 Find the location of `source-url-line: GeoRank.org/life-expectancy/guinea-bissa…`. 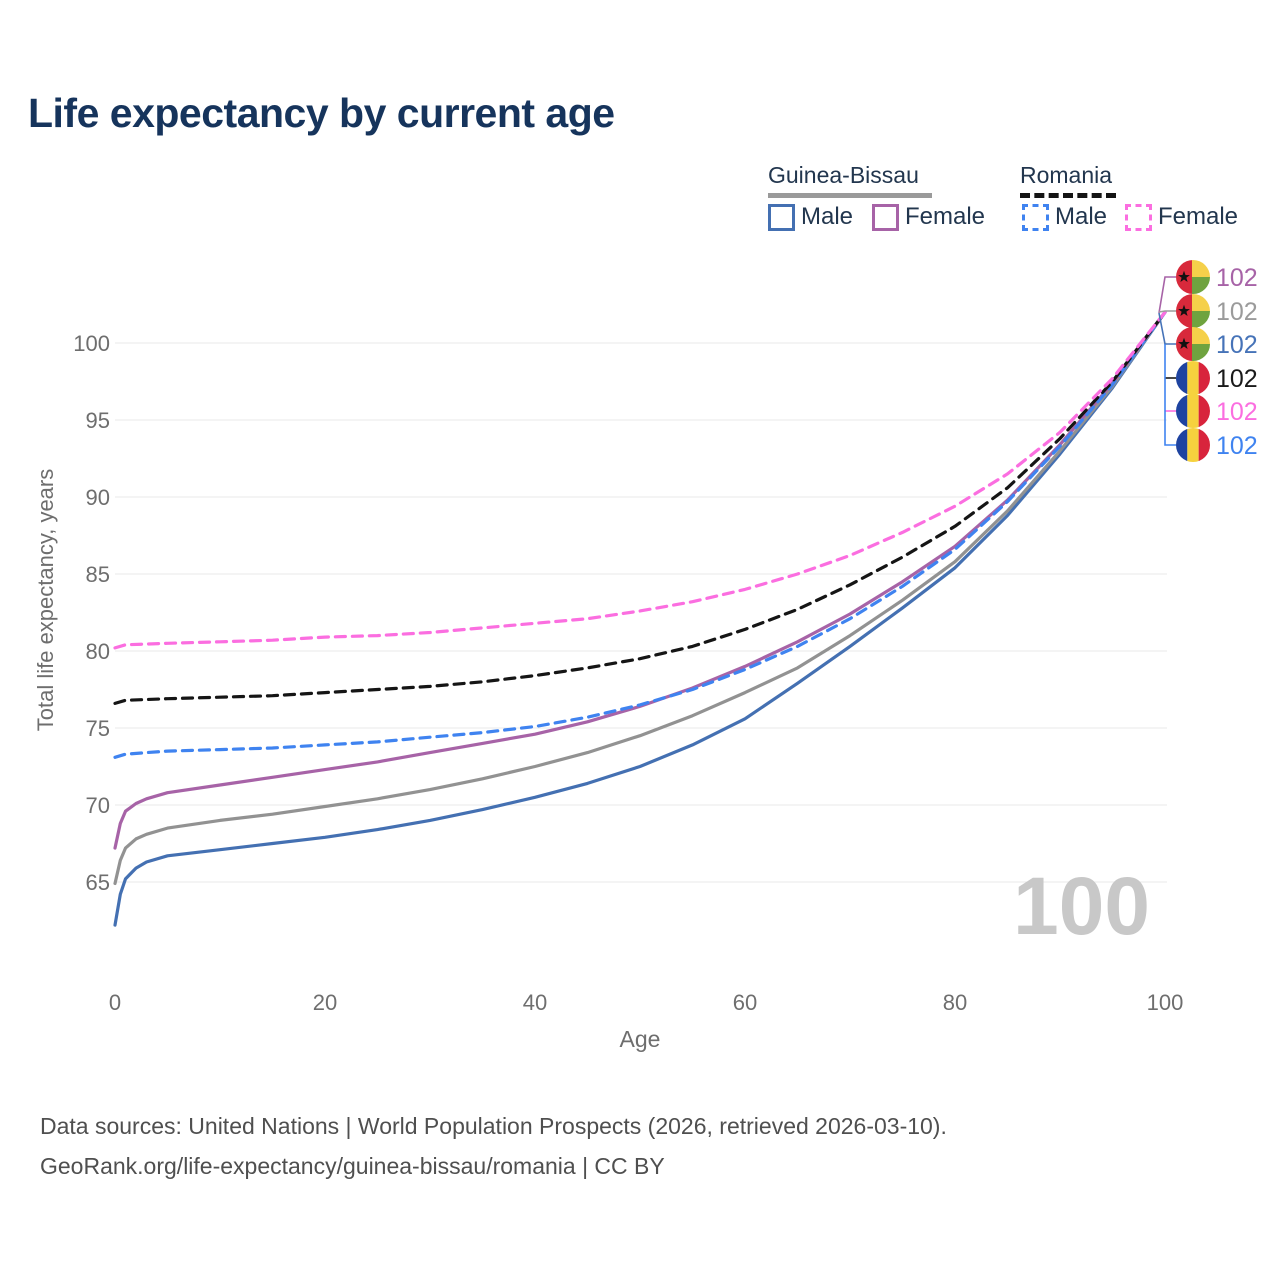

source-url-line: GeoRank.org/life-expectancy/guinea-bissa… is located at coordinates (352, 1166).